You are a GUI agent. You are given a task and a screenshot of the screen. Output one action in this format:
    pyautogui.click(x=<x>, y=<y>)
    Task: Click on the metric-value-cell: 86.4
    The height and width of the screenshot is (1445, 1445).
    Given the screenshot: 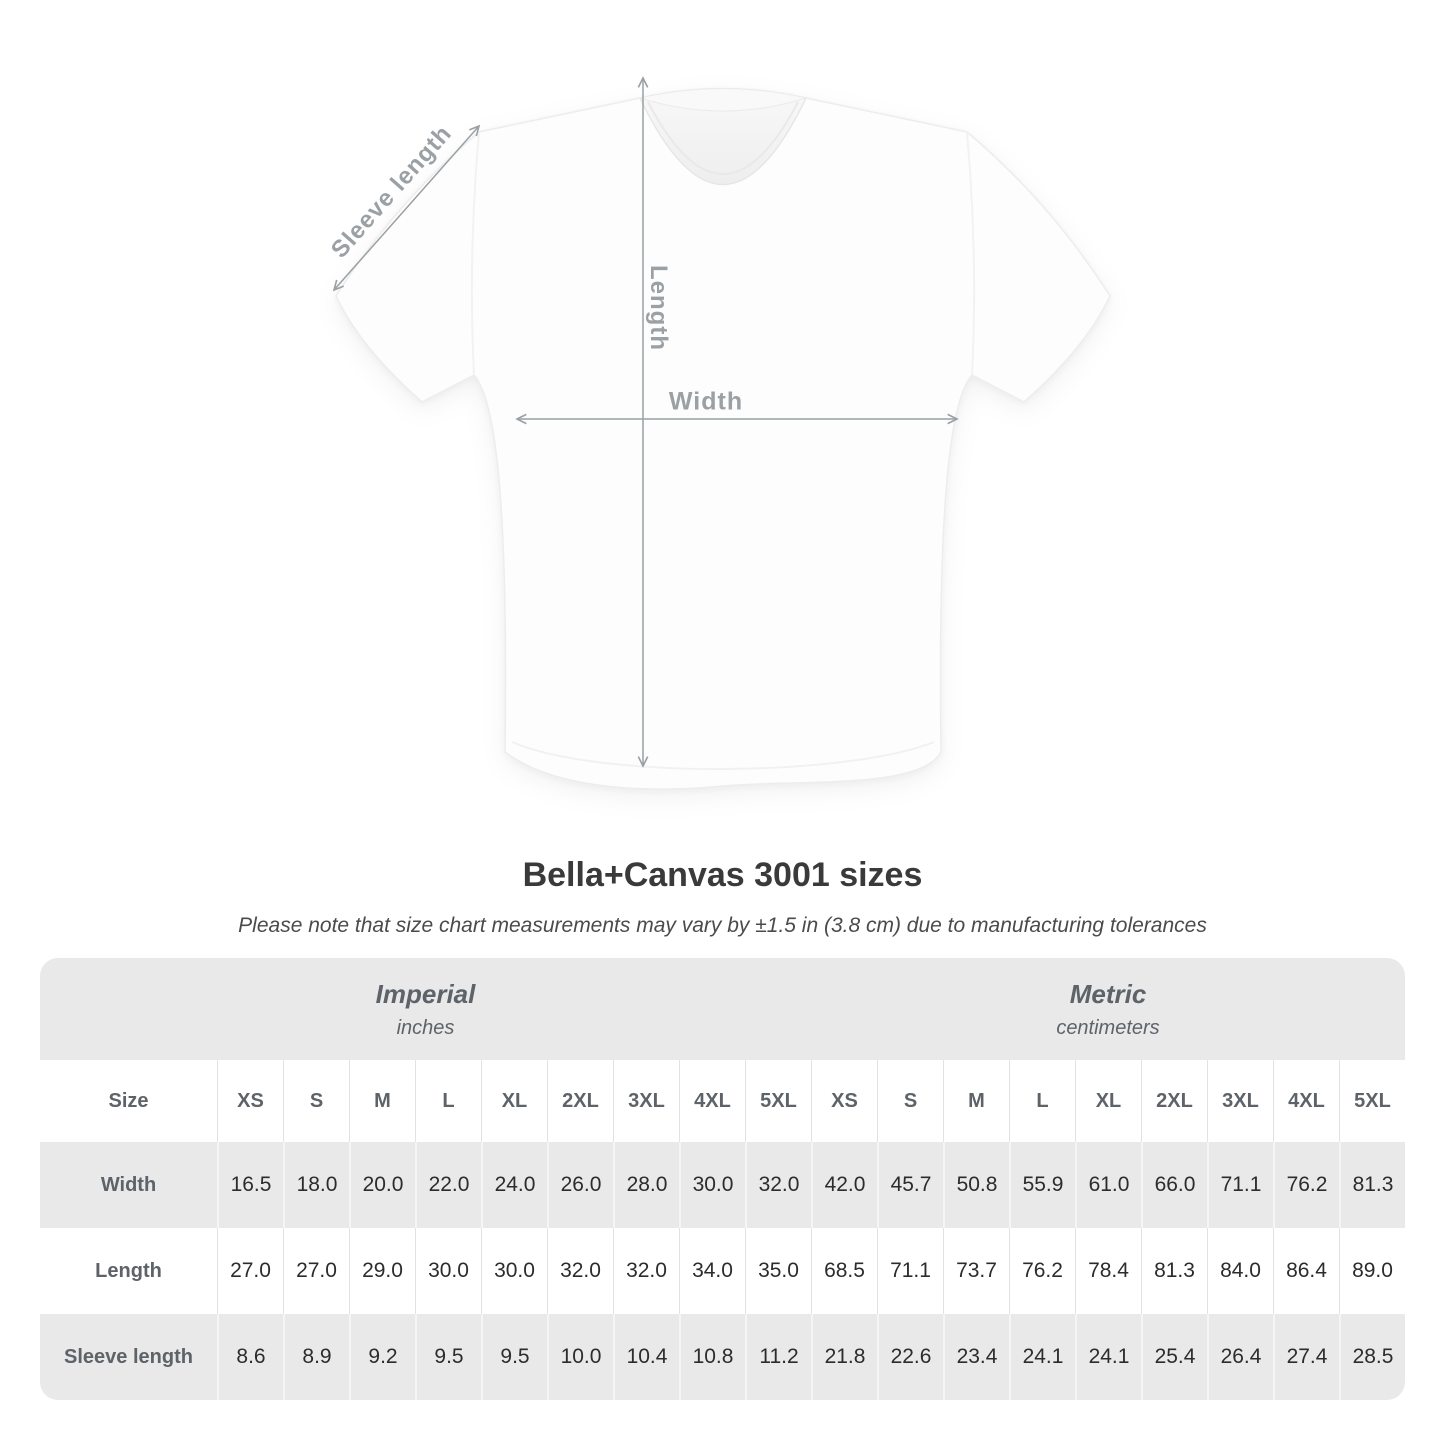 What is the action you would take?
    pyautogui.click(x=1306, y=1271)
    